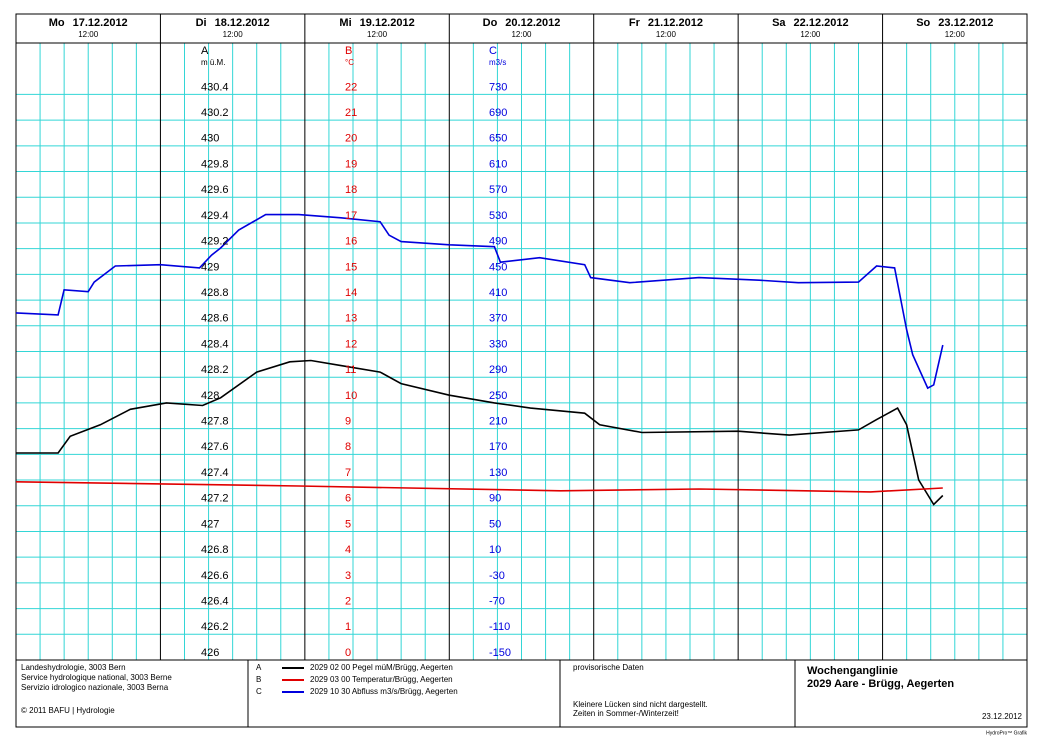 Image resolution: width=1037 pixels, height=743 pixels. I want to click on y-tick-label: 430, so click(210, 139).